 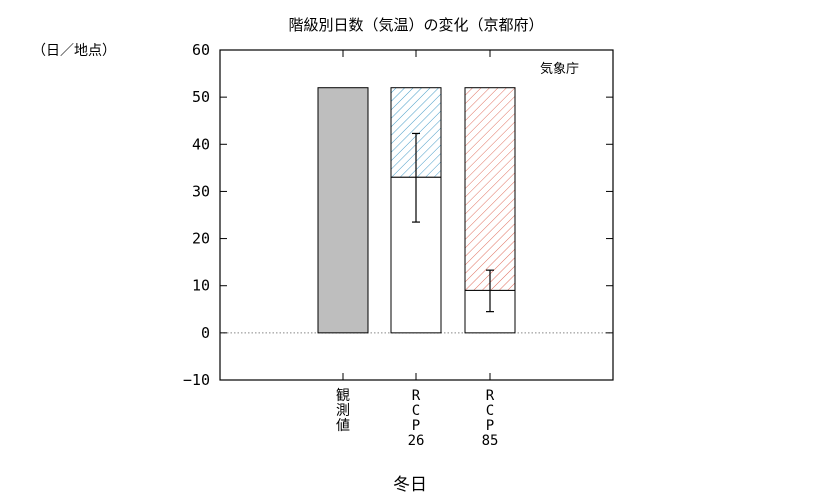 I want to click on y-tick-label: −10, so click(x=196, y=380).